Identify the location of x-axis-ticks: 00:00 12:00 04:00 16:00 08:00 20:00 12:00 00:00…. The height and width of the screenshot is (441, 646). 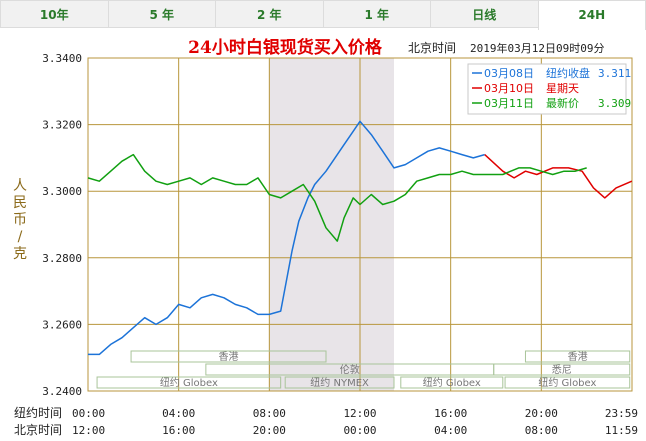
(355, 422).